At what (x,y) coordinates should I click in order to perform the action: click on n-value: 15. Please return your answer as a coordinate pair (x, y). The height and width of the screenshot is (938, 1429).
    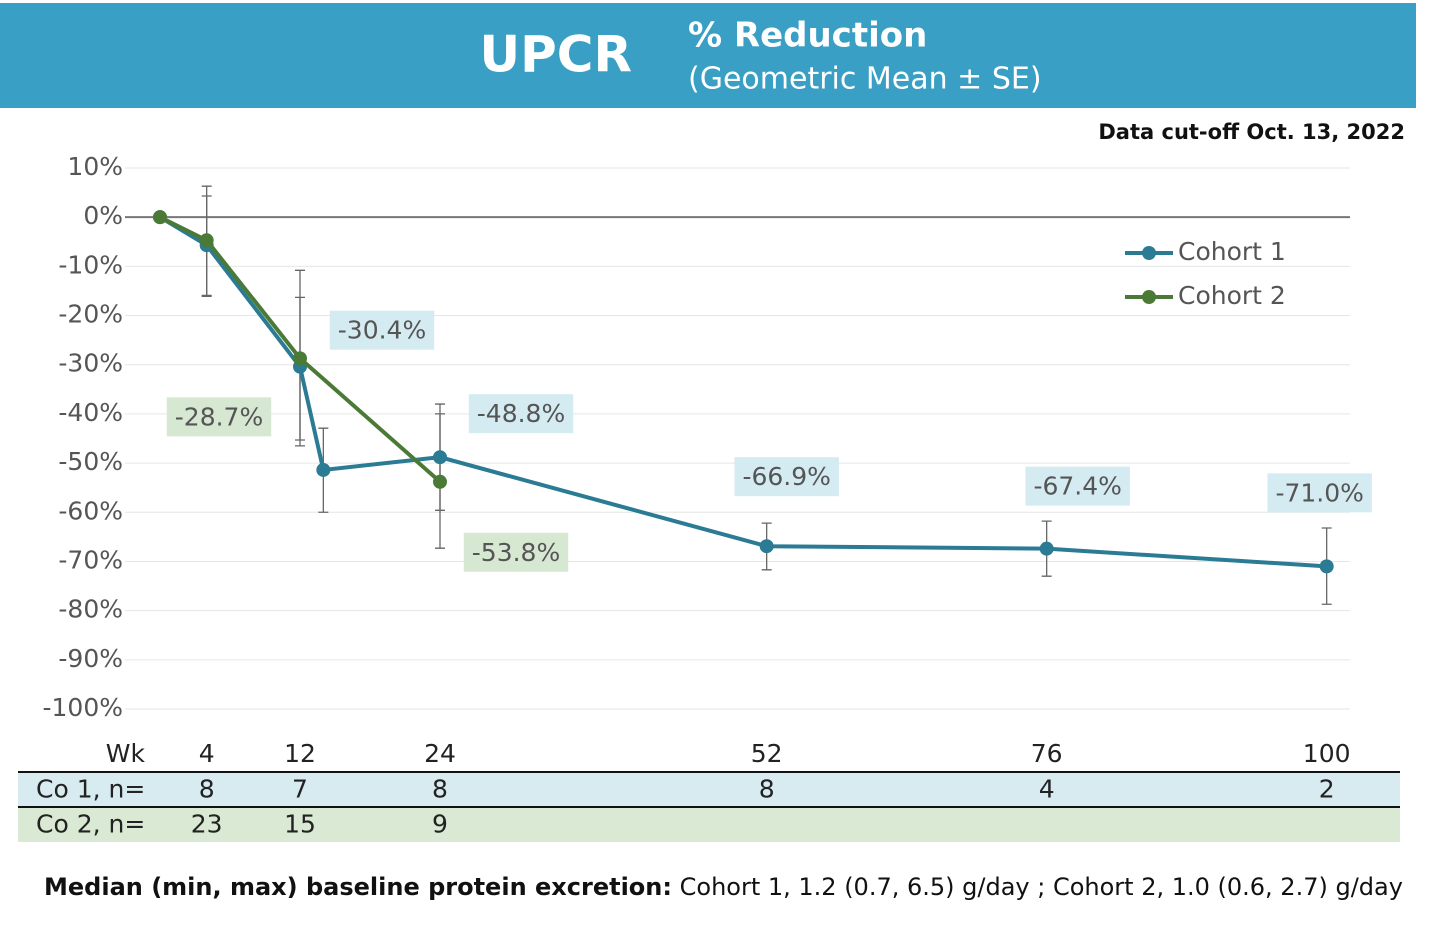
    Looking at the image, I should click on (300, 824).